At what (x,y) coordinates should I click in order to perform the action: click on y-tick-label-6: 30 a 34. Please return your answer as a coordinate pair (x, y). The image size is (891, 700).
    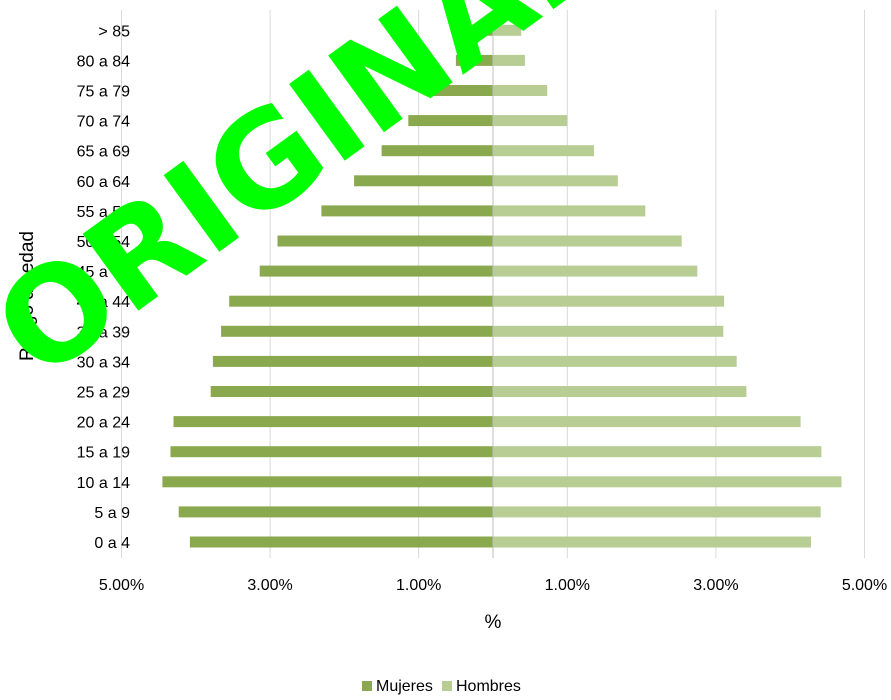
    Looking at the image, I should click on (103, 362).